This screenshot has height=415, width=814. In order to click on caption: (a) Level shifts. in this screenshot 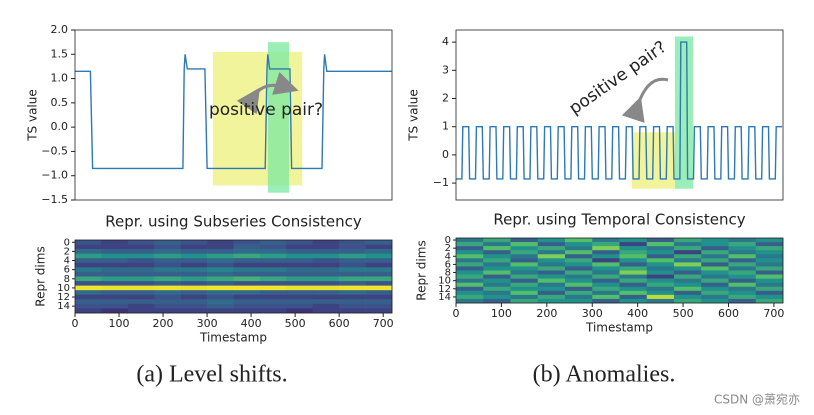, I will do `click(211, 375)`.